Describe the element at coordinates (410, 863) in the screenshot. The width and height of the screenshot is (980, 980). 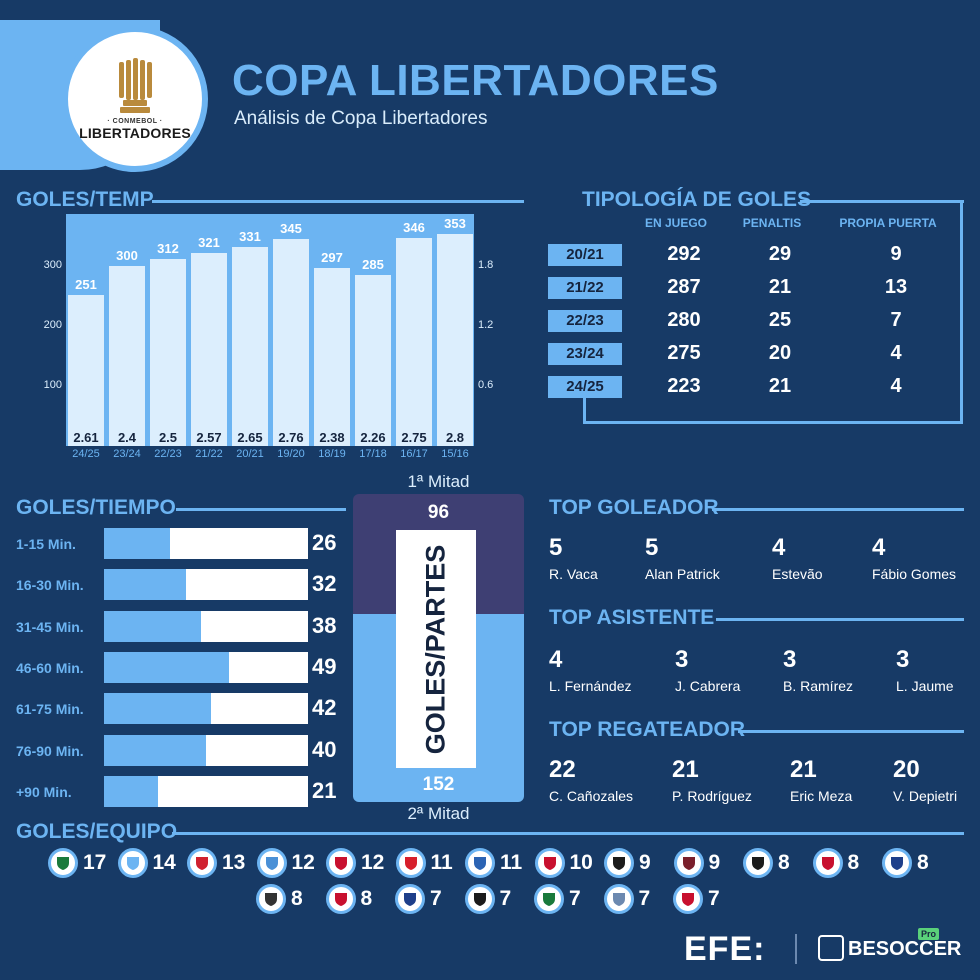
I see `estudiantes-crest-icon` at that location.